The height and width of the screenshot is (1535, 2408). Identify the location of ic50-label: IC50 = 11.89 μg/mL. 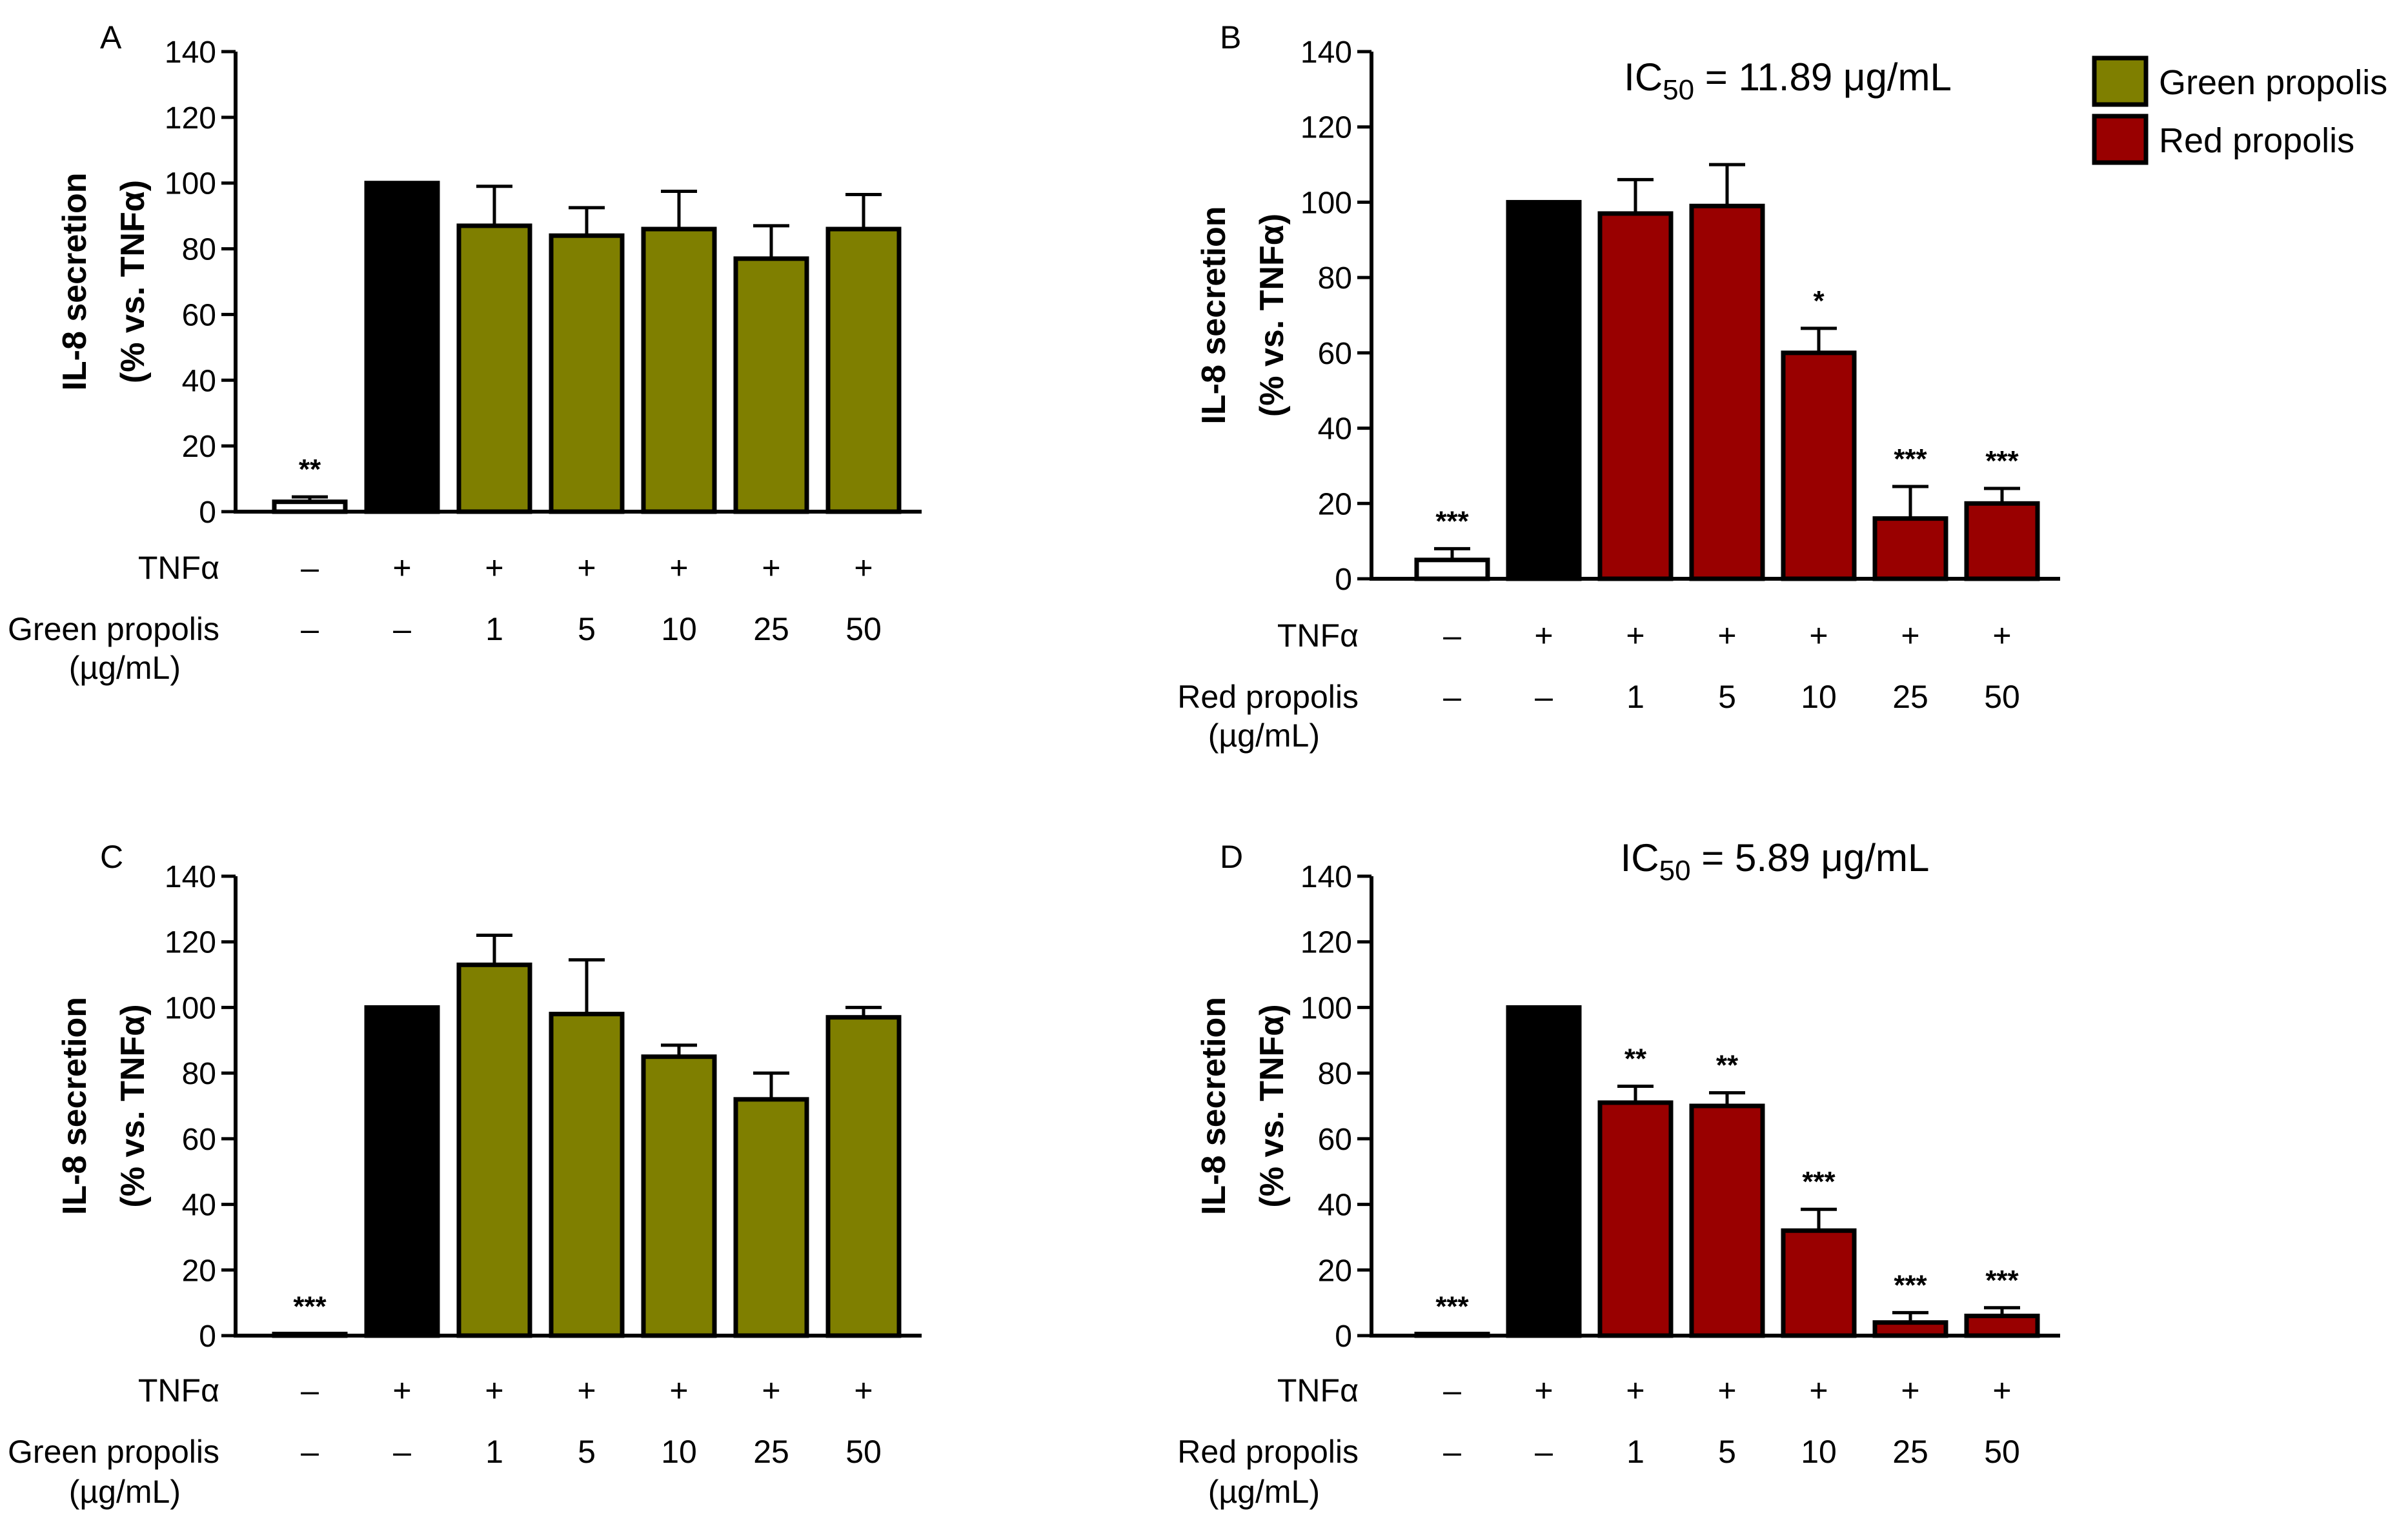
(1788, 80).